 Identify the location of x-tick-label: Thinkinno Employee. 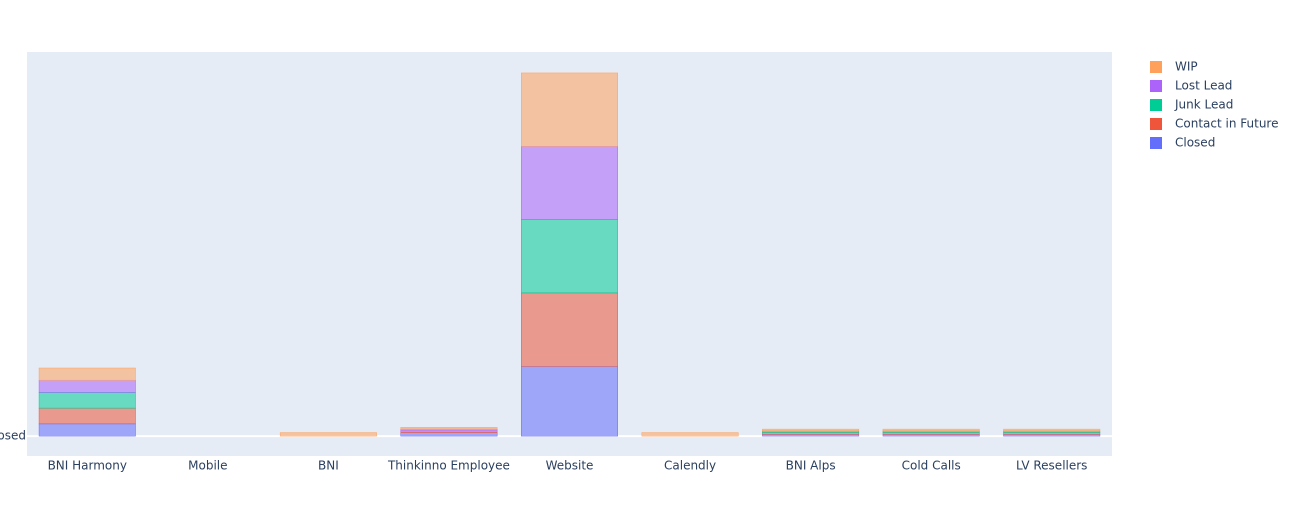
(448, 466).